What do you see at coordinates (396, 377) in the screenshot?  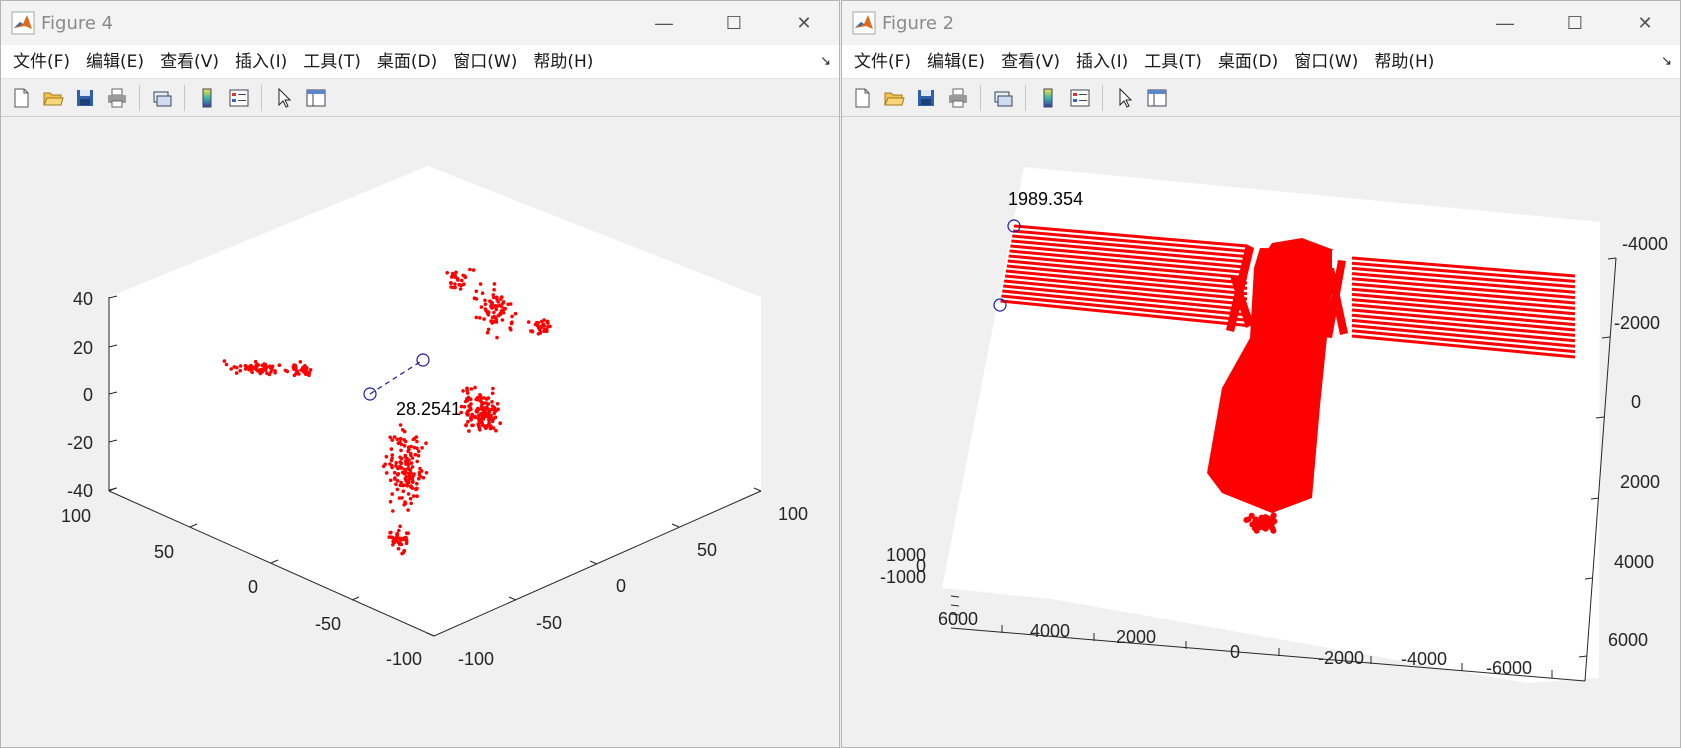 I see `datatip-distance-line` at bounding box center [396, 377].